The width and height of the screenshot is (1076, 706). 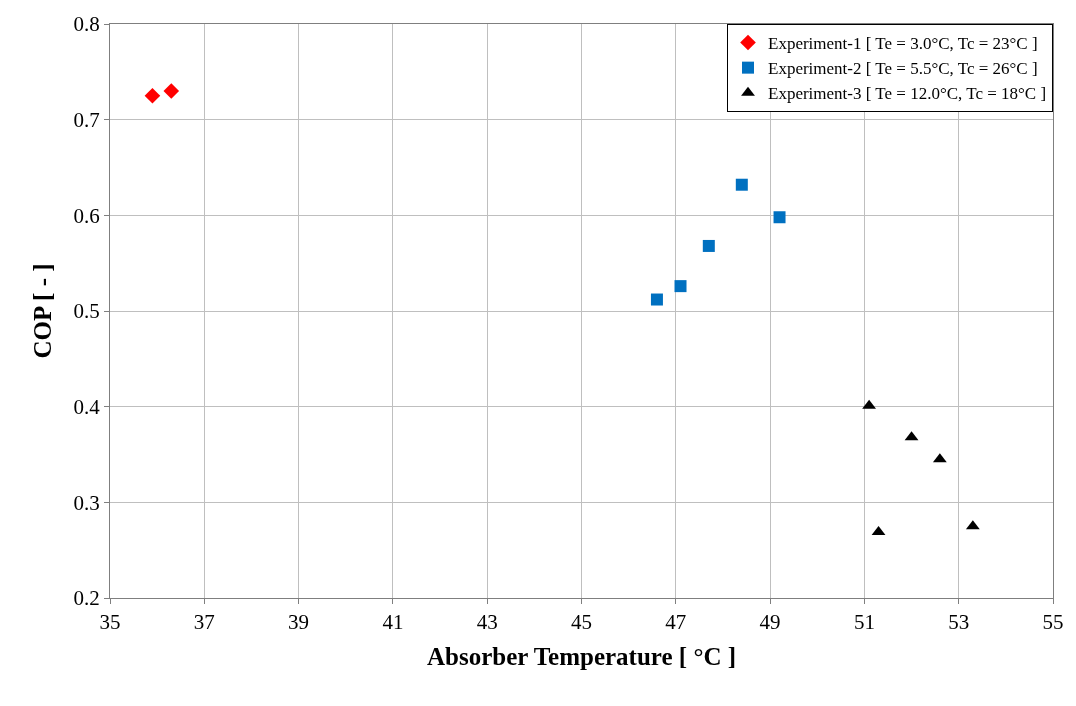 What do you see at coordinates (676, 622) in the screenshot?
I see `x-tick-label: 47` at bounding box center [676, 622].